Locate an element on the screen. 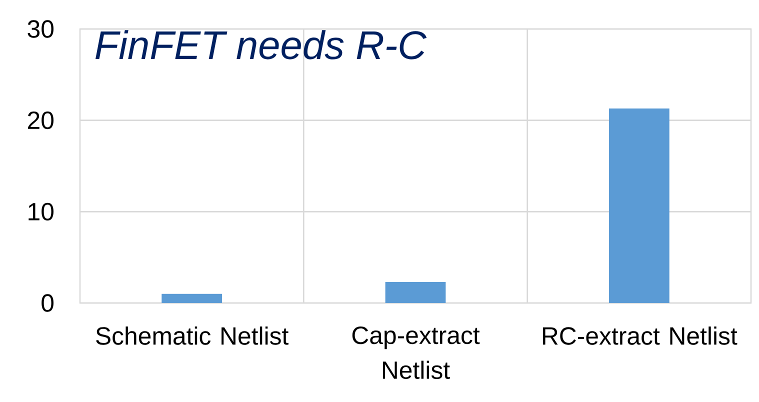 This screenshot has height=402, width=759. x-tick-label: RC-extract Netlist is located at coordinates (640, 335).